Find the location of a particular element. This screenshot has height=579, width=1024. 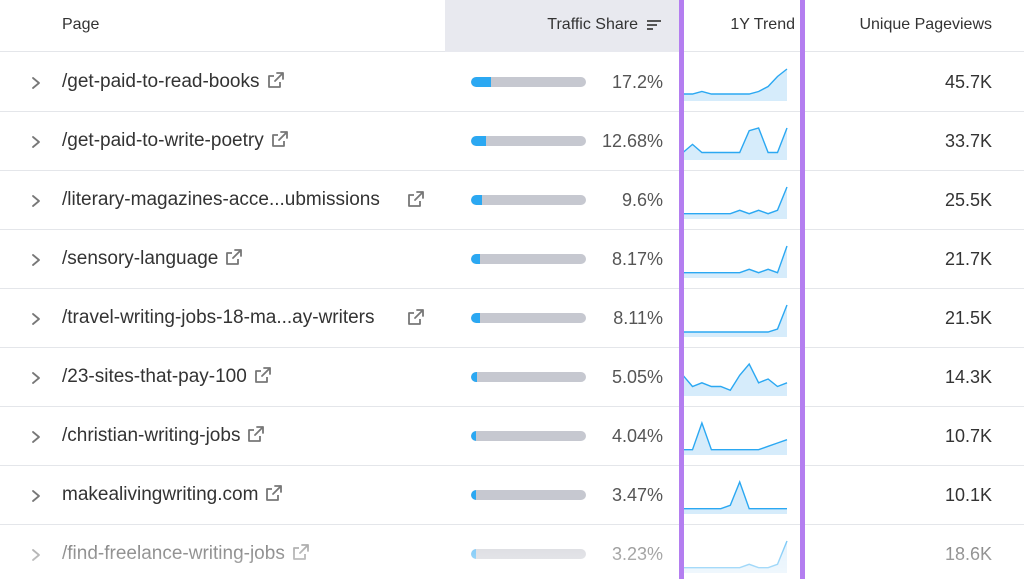

unique-pageviews-value: 33.7K is located at coordinates (968, 141).